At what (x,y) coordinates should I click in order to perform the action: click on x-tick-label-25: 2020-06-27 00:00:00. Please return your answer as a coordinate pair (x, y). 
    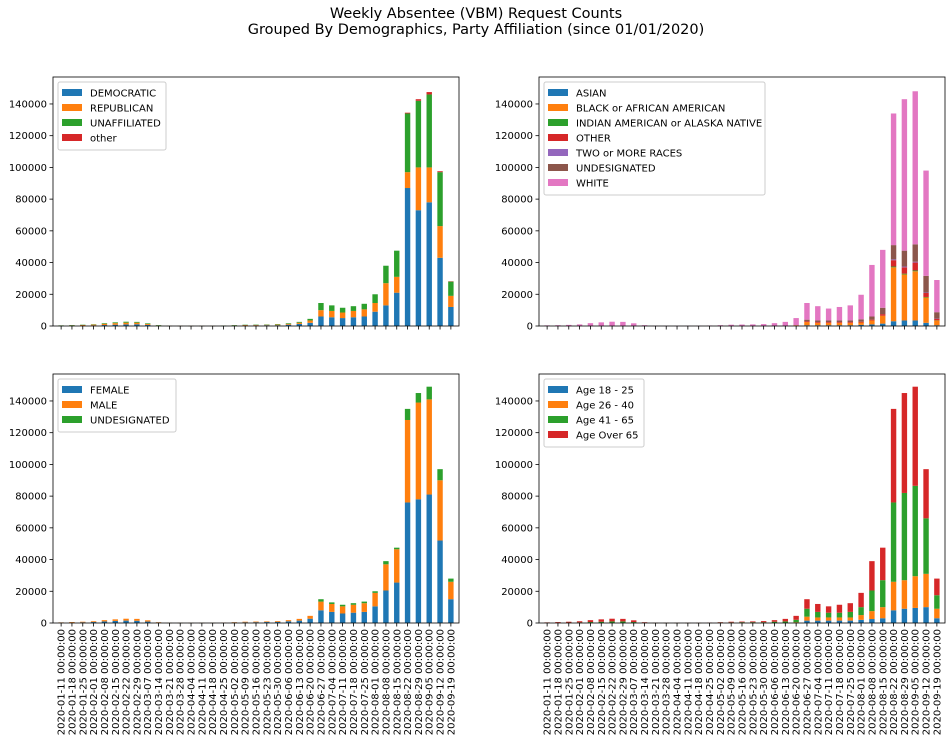
    Looking at the image, I should click on (807, 682).